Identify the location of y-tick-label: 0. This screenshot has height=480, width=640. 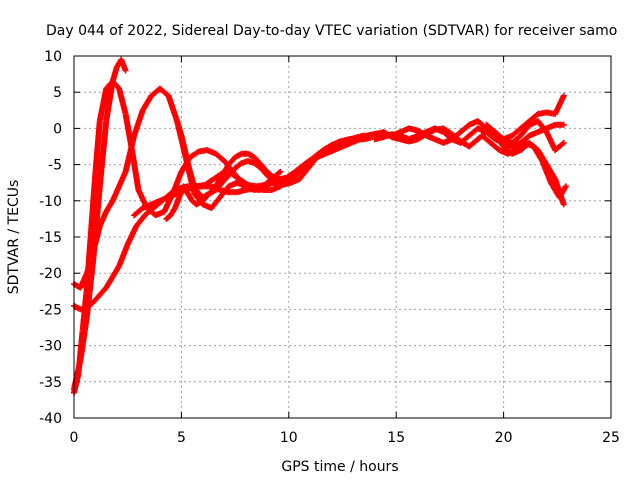
(57, 129).